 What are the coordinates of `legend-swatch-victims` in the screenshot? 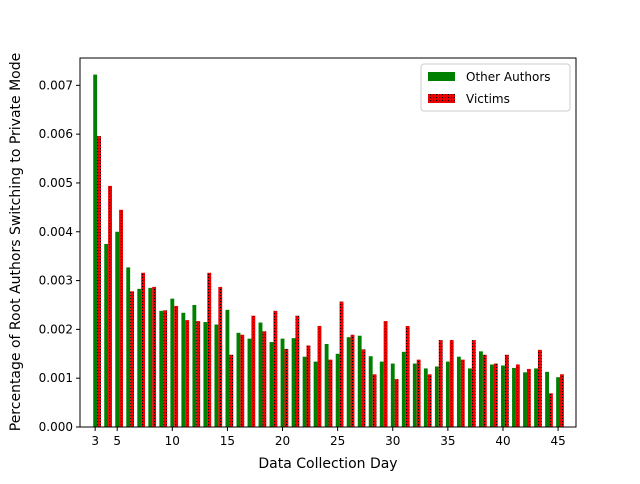 It's located at (441, 98).